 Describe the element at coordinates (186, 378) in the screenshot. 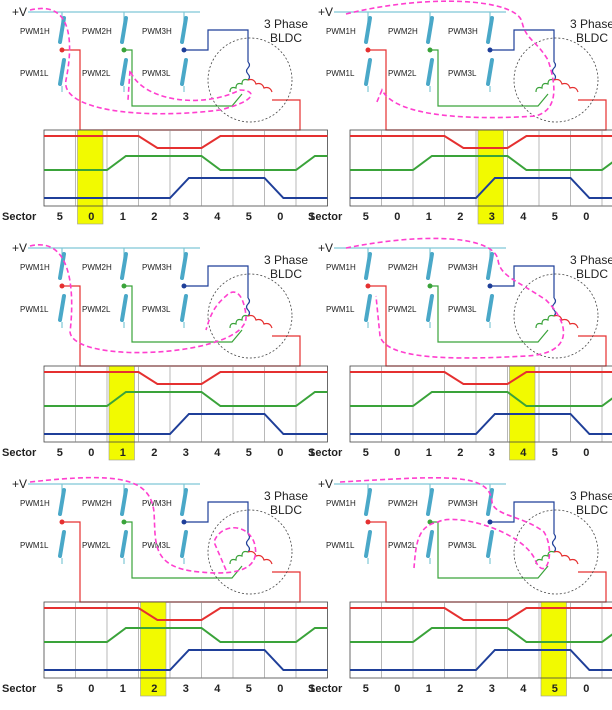

I see `phase1-waveform` at that location.